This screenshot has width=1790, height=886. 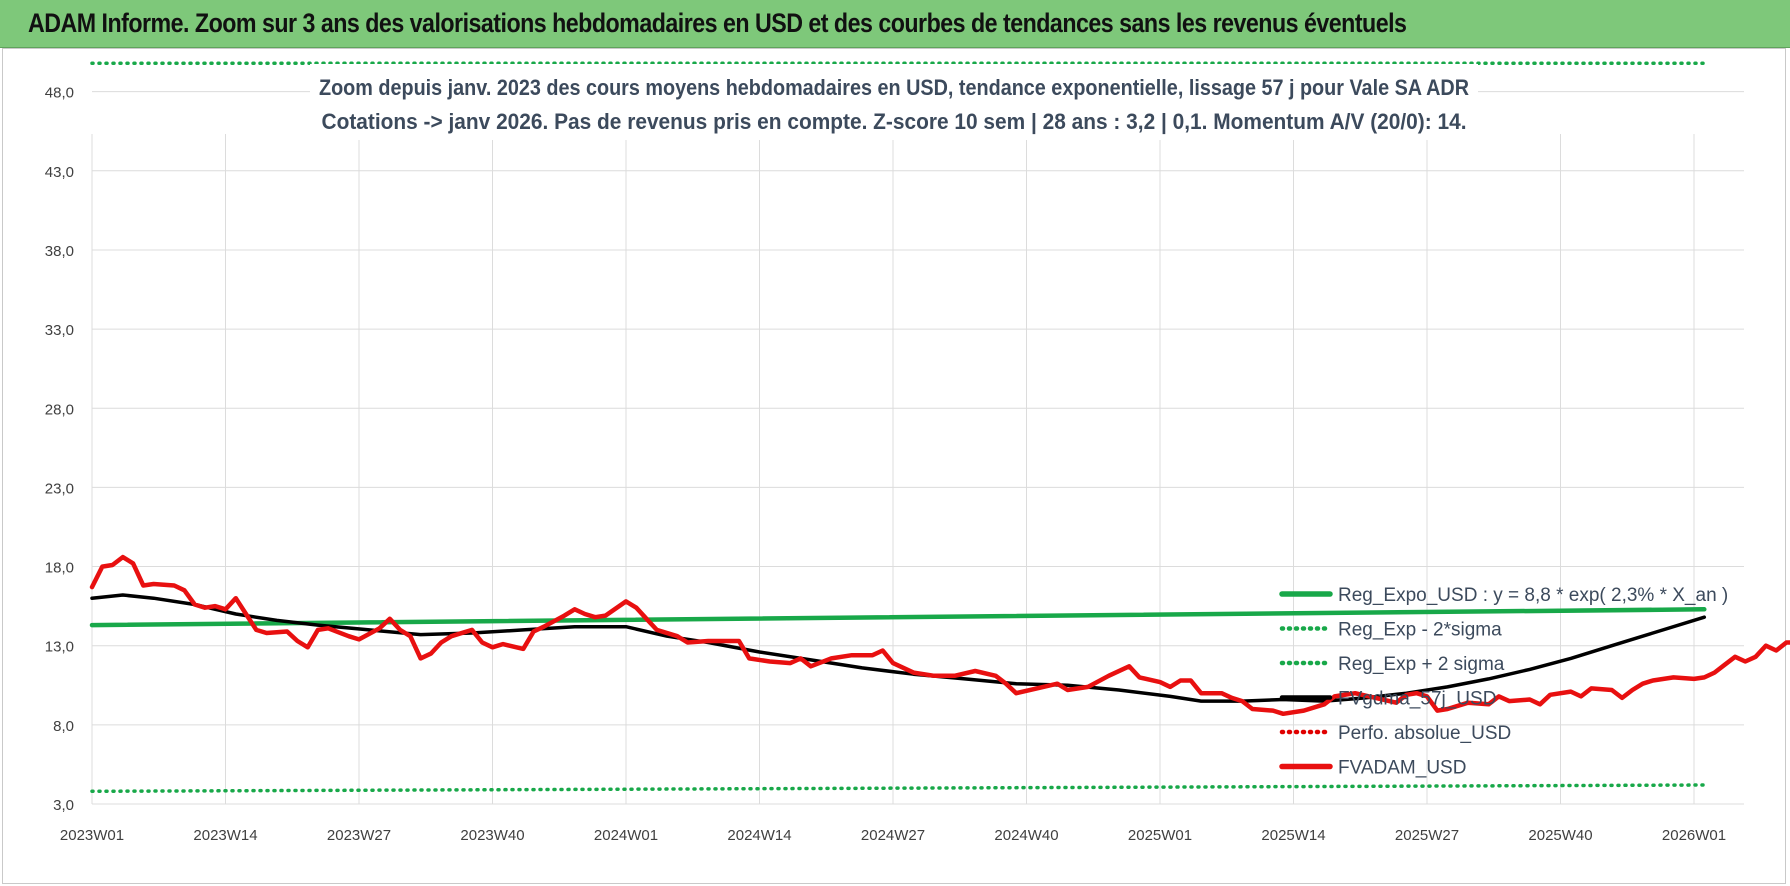 I want to click on y-tick-label: 23,0, so click(x=59, y=488).